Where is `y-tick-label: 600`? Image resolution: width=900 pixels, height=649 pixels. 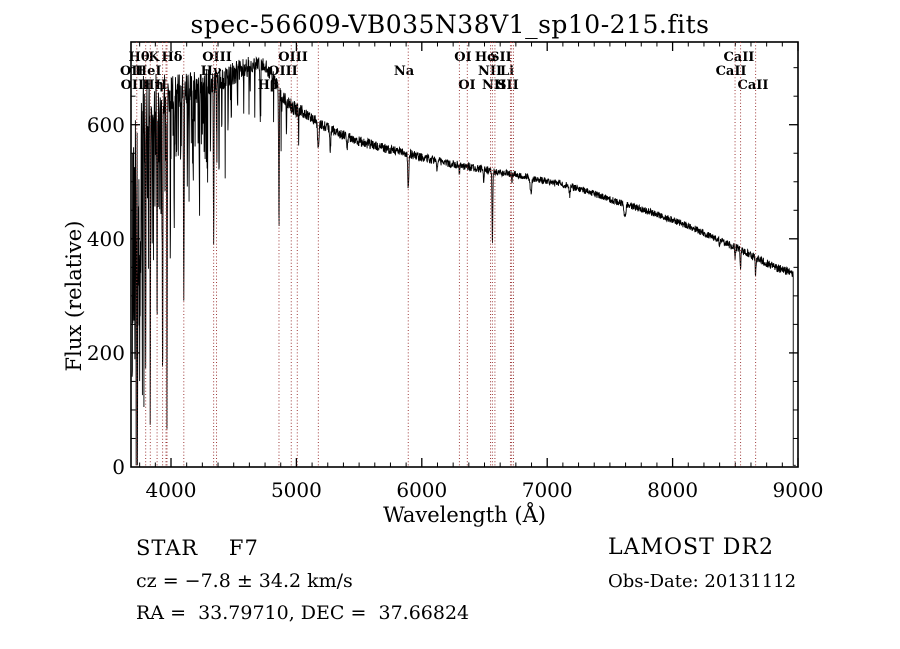
y-tick-label: 600 is located at coordinates (105, 124).